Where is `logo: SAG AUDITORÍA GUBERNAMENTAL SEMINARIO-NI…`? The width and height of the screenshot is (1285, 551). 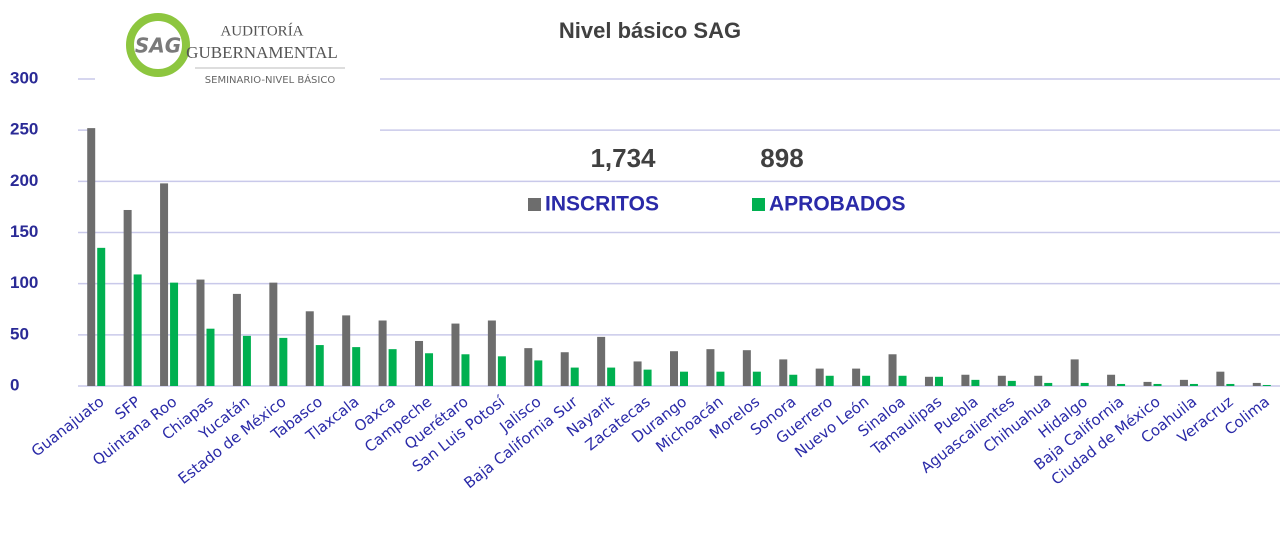 logo: SAG AUDITORÍA GUBERNAMENTAL SEMINARIO-NI… is located at coordinates (235, 49).